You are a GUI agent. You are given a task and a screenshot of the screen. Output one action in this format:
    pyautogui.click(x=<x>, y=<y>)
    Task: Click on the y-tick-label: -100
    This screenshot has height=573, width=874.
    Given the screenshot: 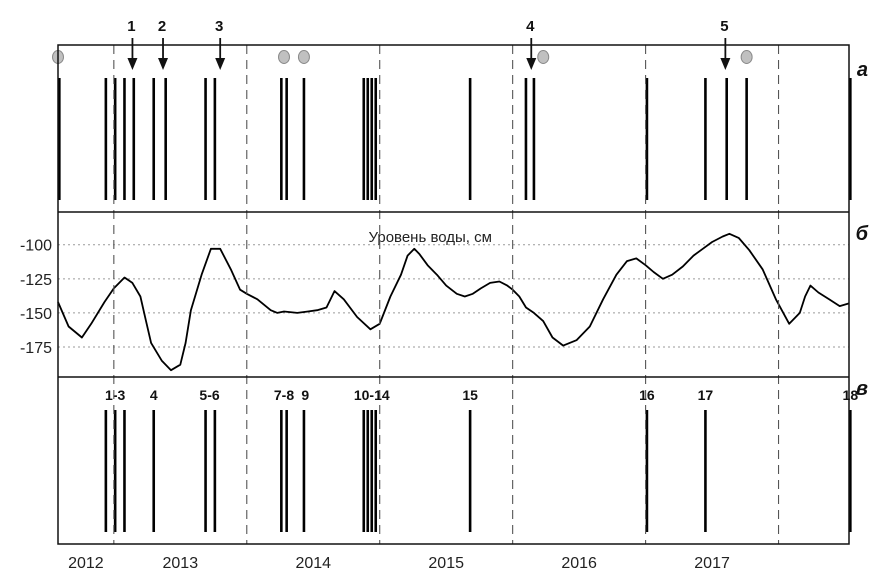 What is the action you would take?
    pyautogui.click(x=36, y=246)
    